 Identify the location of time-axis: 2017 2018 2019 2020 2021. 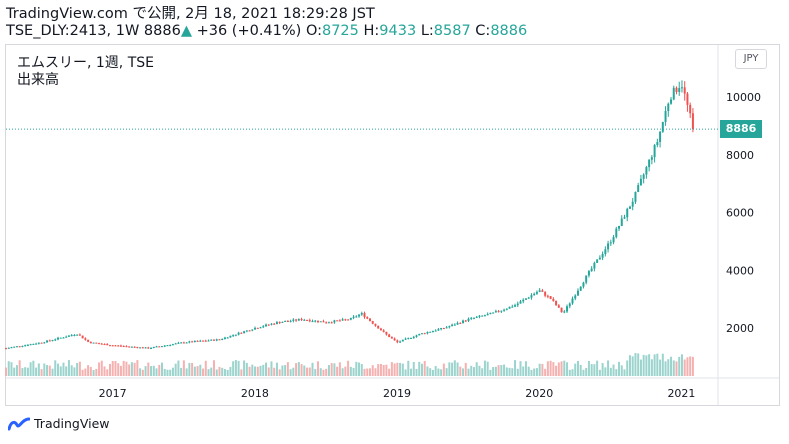
(397, 393).